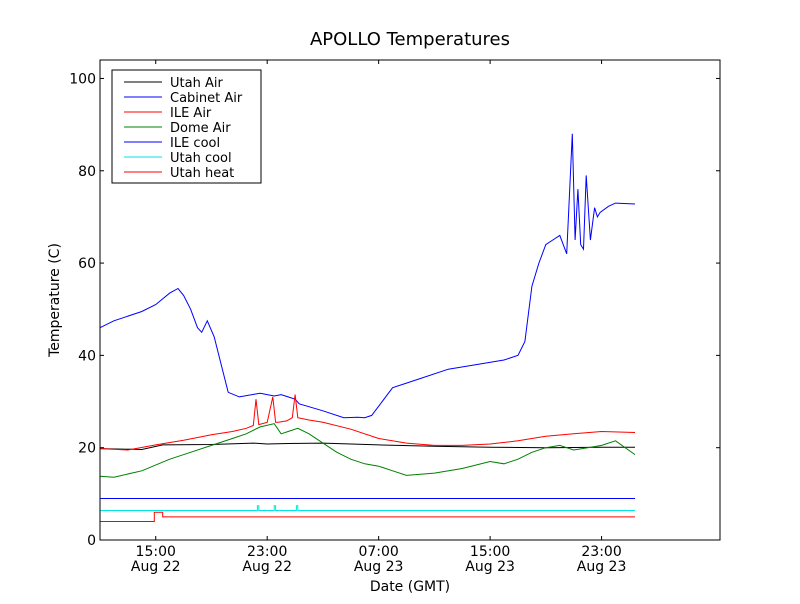  I want to click on legend-label: ILE Air, so click(191, 113).